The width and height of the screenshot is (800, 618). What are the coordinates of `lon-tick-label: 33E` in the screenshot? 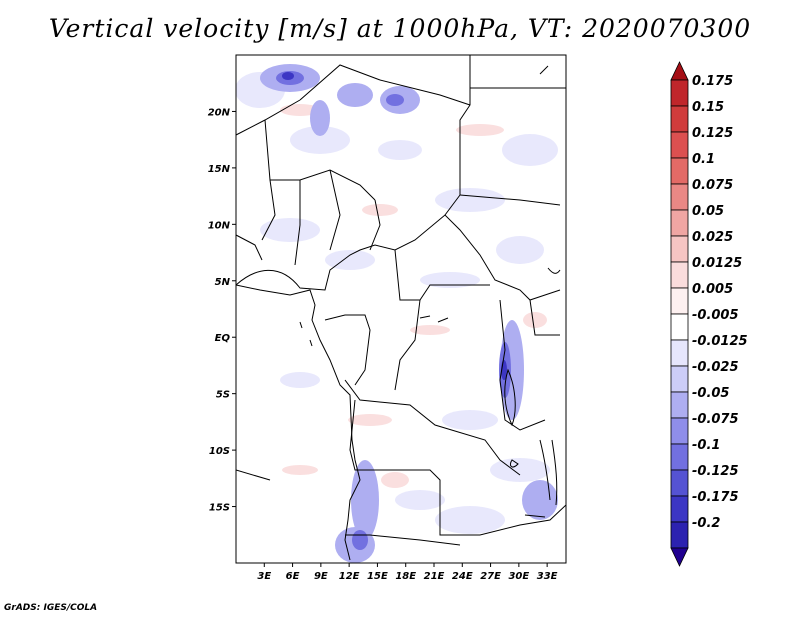 It's located at (547, 576).